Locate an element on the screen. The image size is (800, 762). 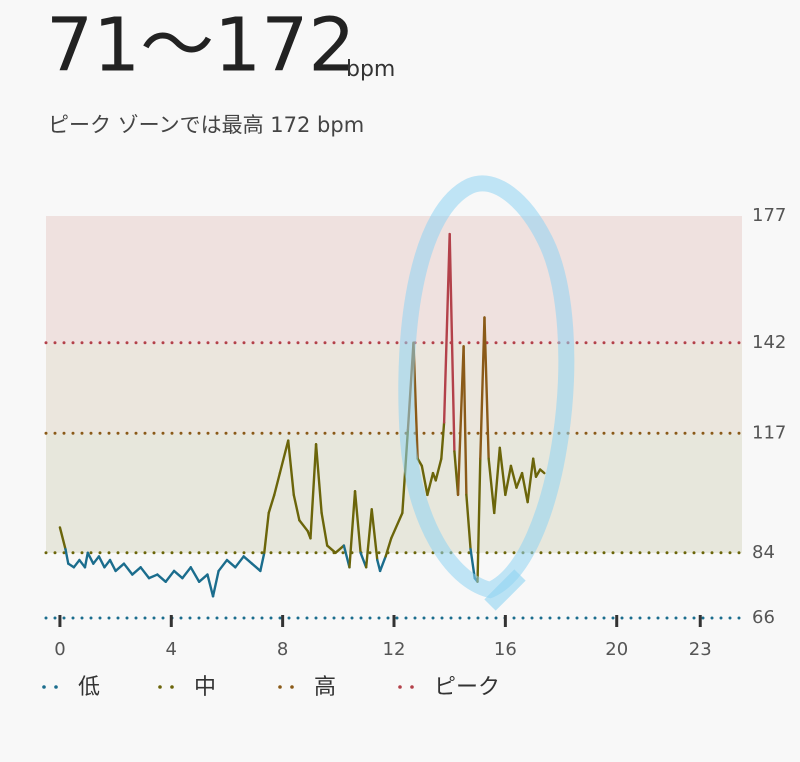
x-tick-label: 23 is located at coordinates (700, 649).